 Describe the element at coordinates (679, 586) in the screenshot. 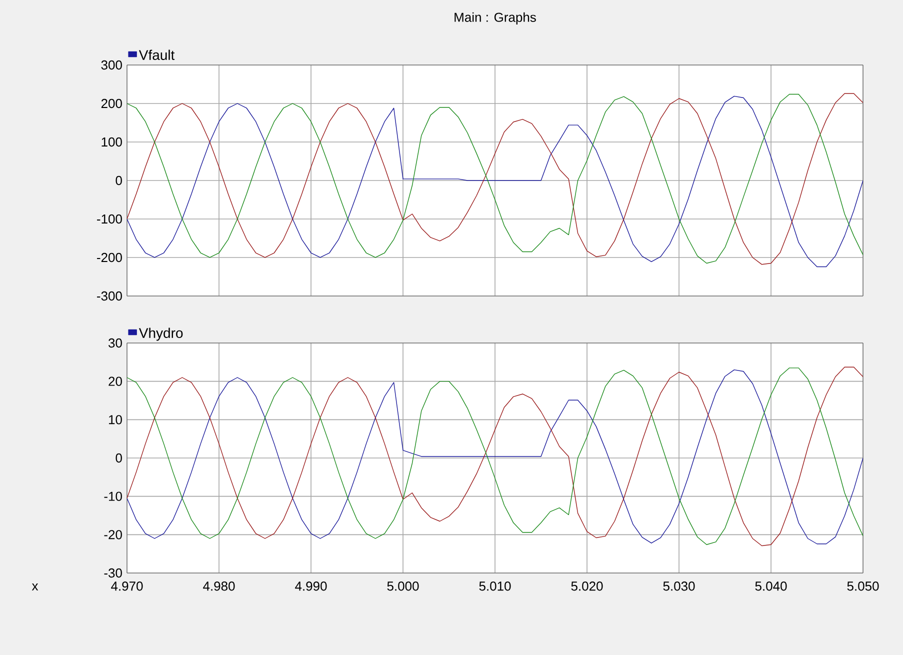

I see `x-tick-label: 5.030` at that location.